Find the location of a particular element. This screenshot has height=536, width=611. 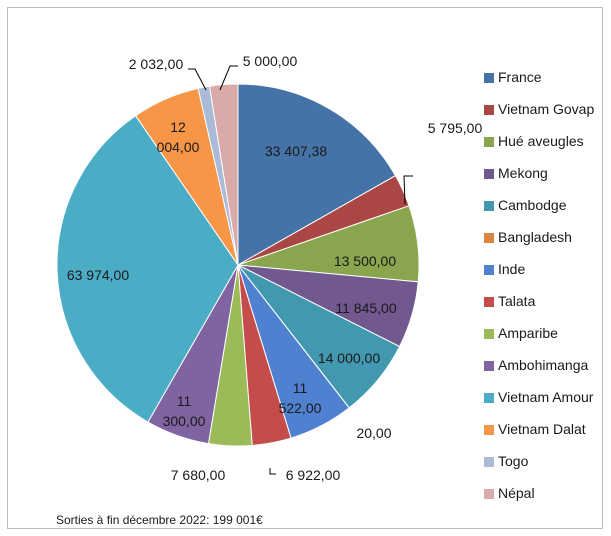

legend-item: Inde is located at coordinates (545, 275).